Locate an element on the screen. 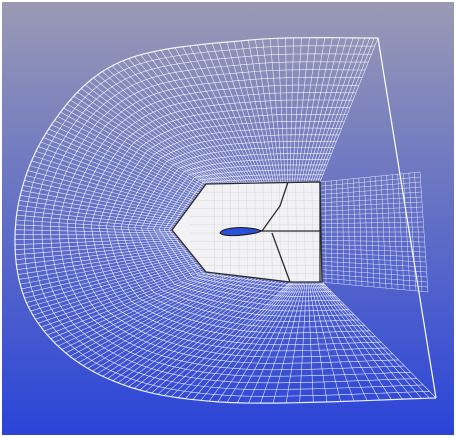  upper-block-divider is located at coordinates (275, 206).